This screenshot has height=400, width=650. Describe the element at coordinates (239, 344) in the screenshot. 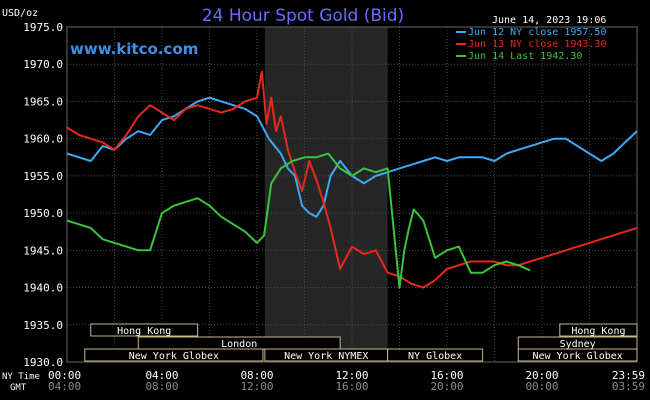

I see `session-label: London` at that location.